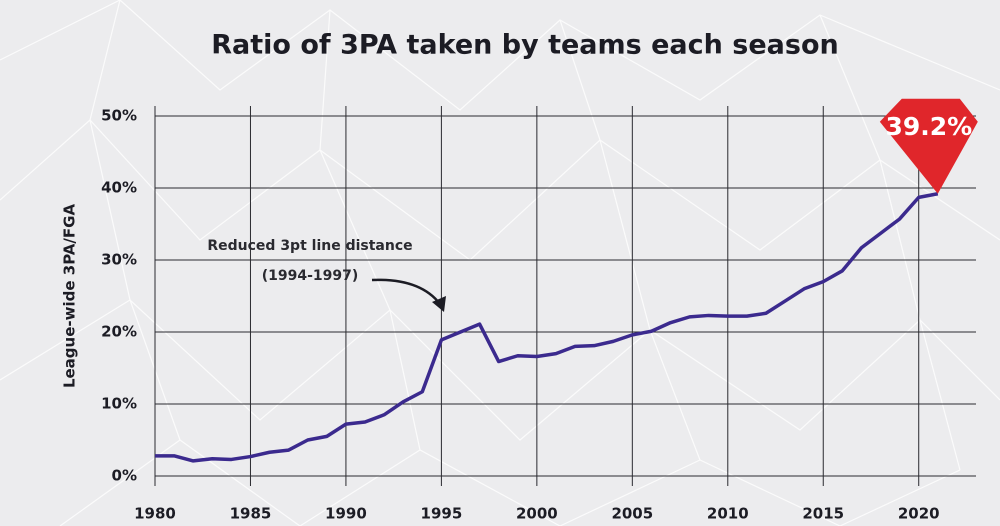  I want to click on y-tick-label: 20%, so click(119, 332).